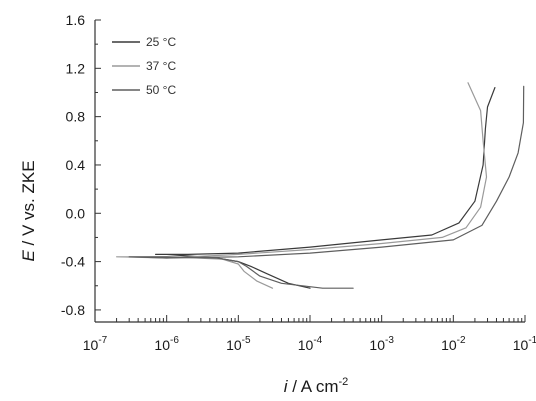  Describe the element at coordinates (144, 66) in the screenshot. I see `legend: 25 °C 37 °C 50 °C` at that location.